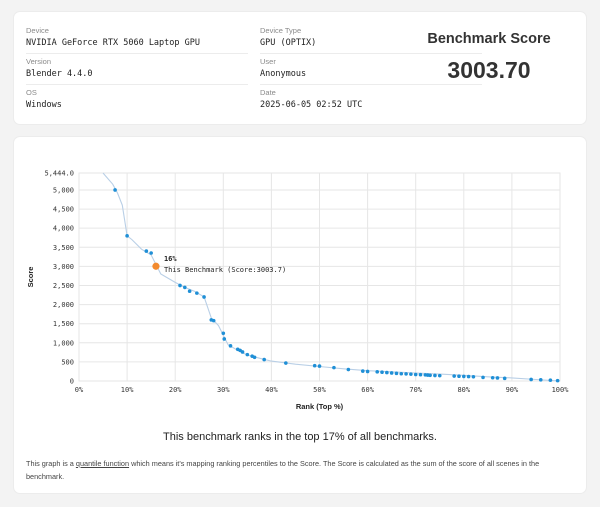 The image size is (600, 507). What do you see at coordinates (371, 71) in the screenshot?
I see `user-field: User Anonymous` at bounding box center [371, 71].